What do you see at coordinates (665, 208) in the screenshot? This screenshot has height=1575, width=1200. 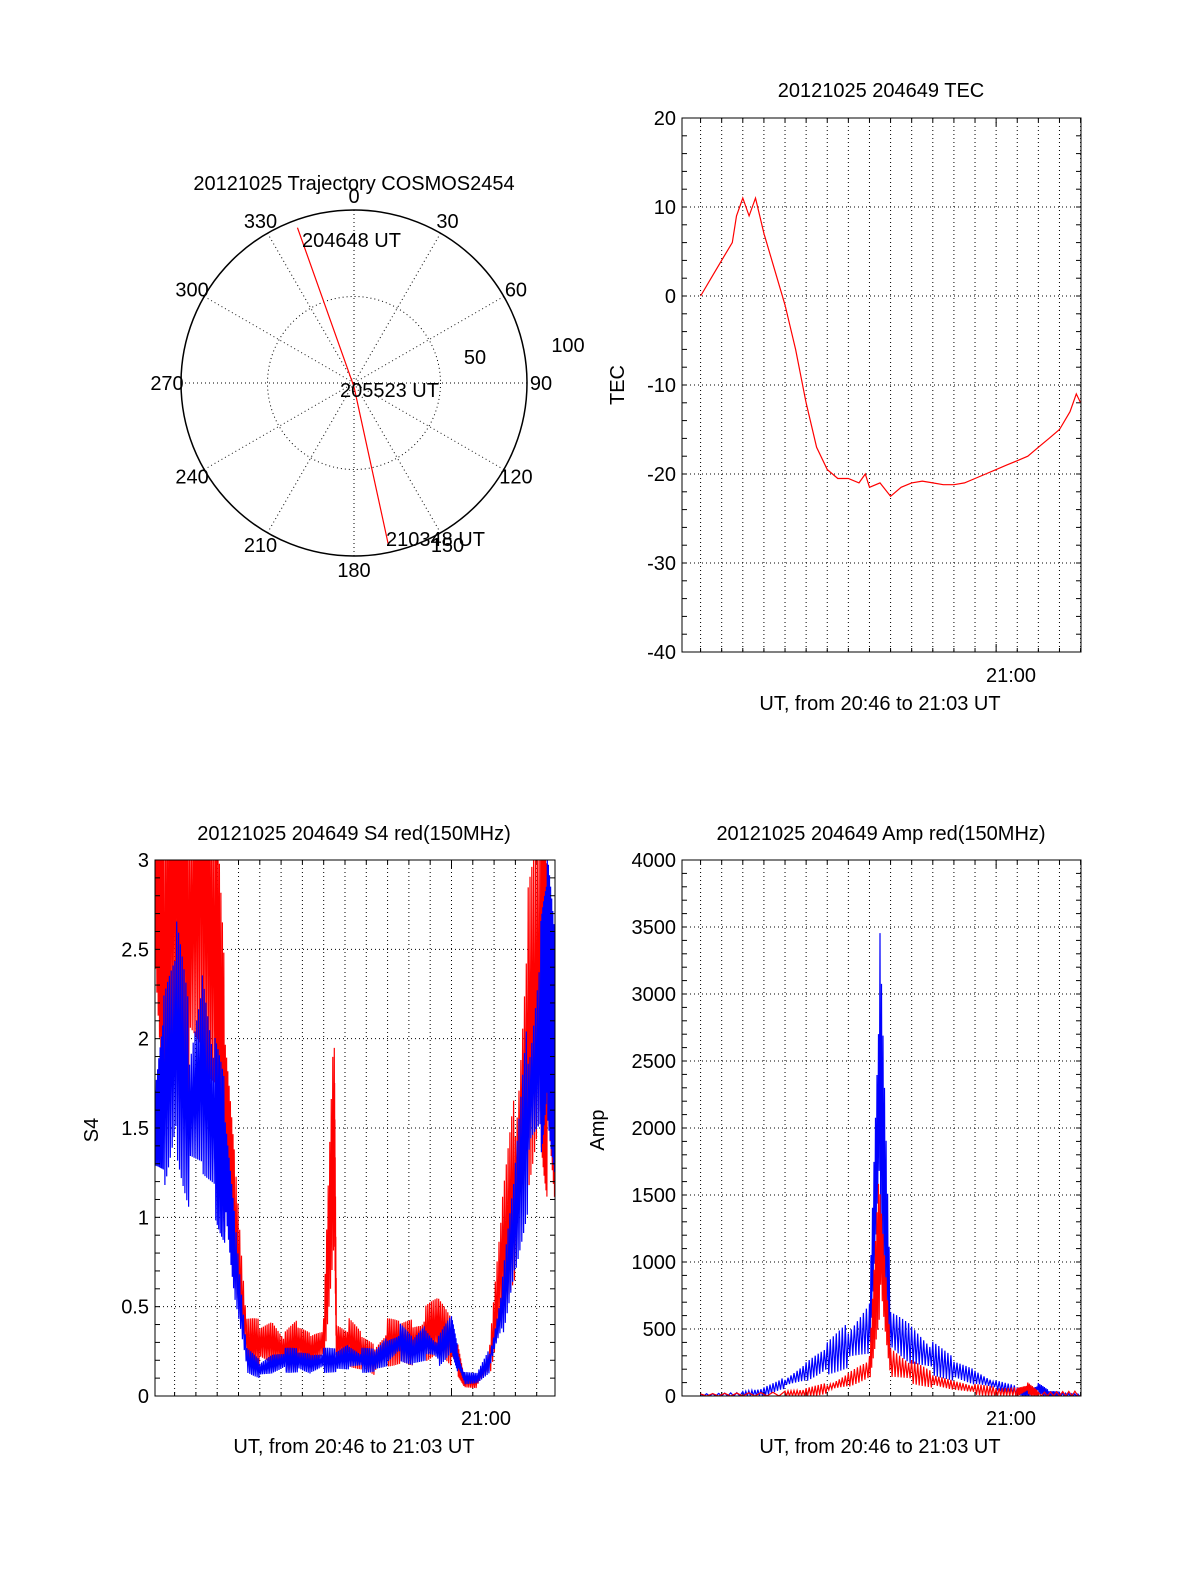 I see `tec-y-tick-label: 10` at bounding box center [665, 208].